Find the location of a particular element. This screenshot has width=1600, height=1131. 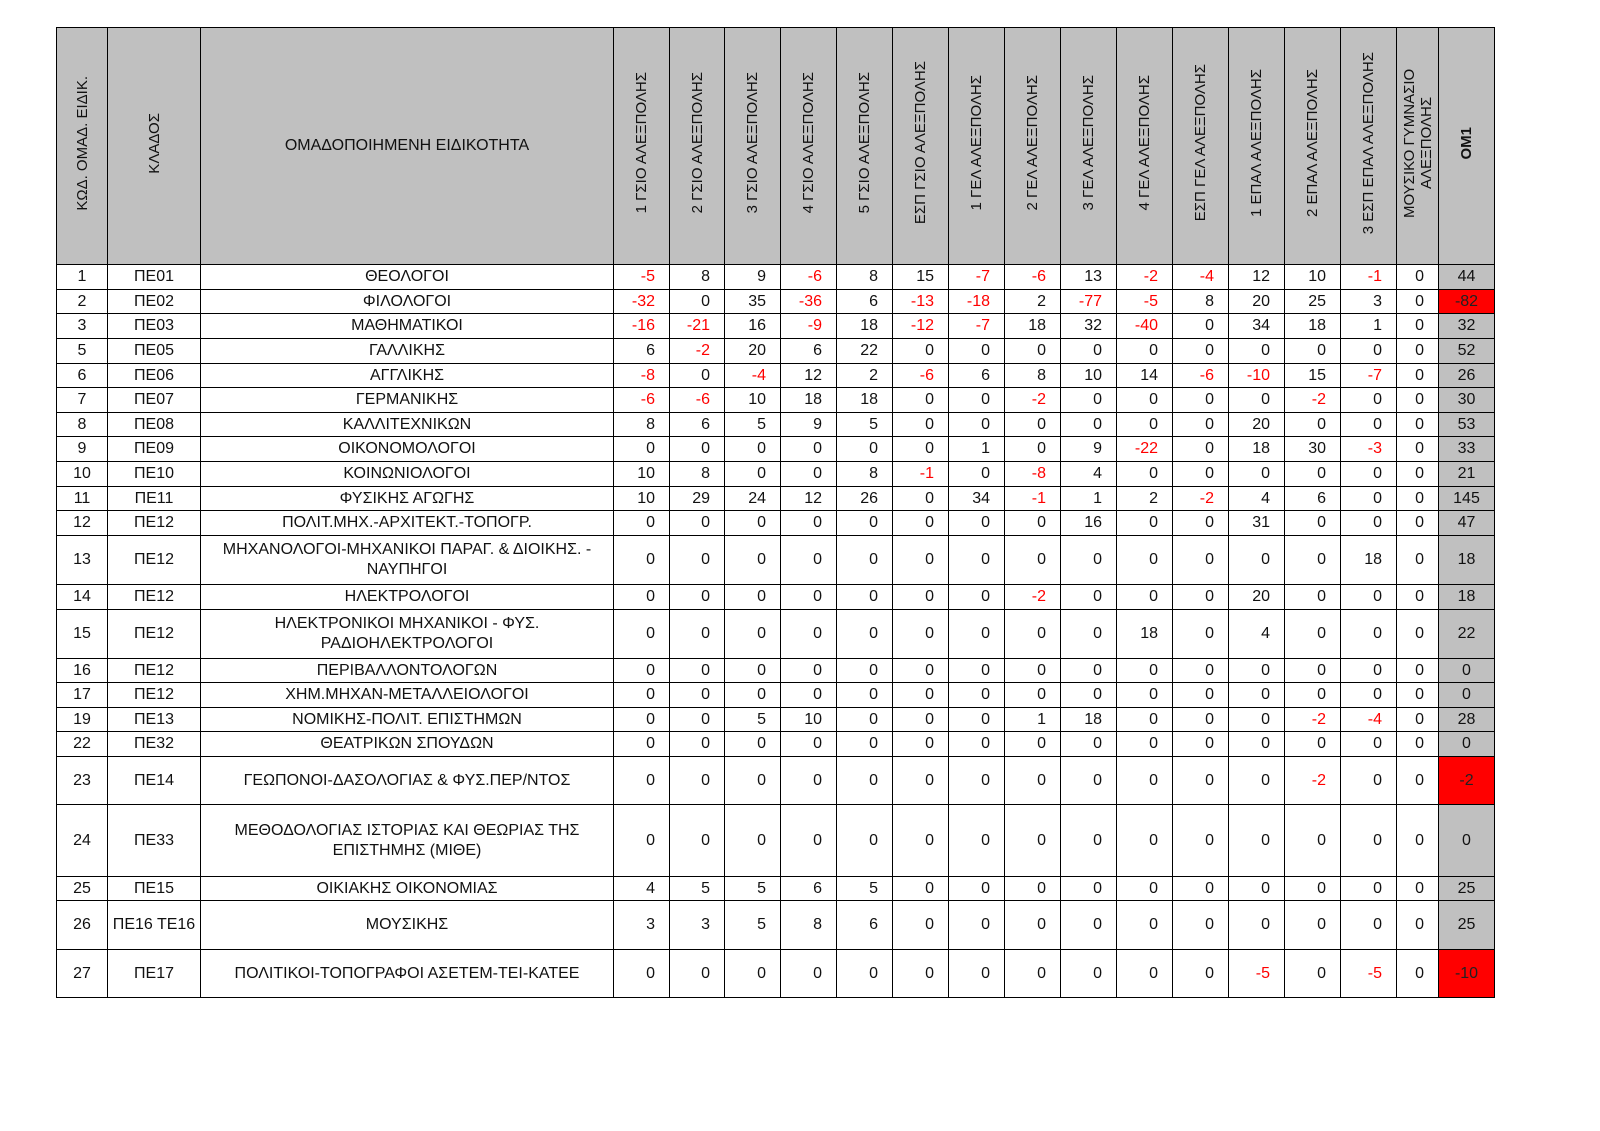

code-cell: 9 is located at coordinates (82, 449).